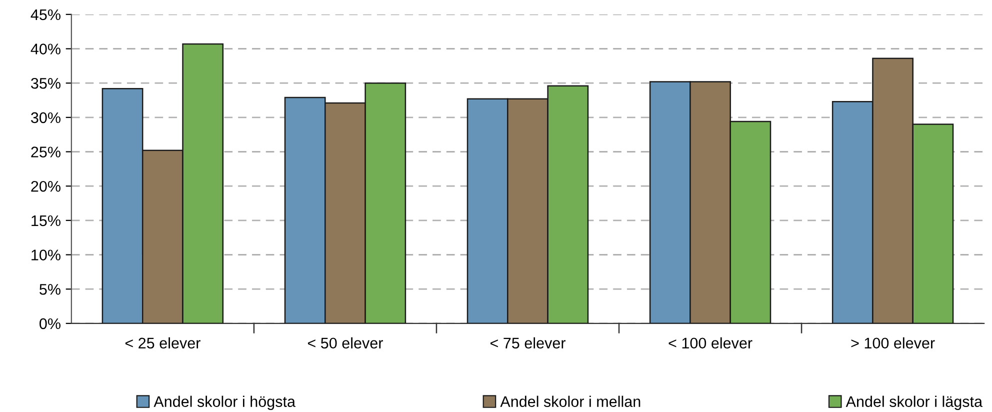 The height and width of the screenshot is (412, 992). Describe the element at coordinates (45, 152) in the screenshot. I see `y-tick-label: 25%` at that location.